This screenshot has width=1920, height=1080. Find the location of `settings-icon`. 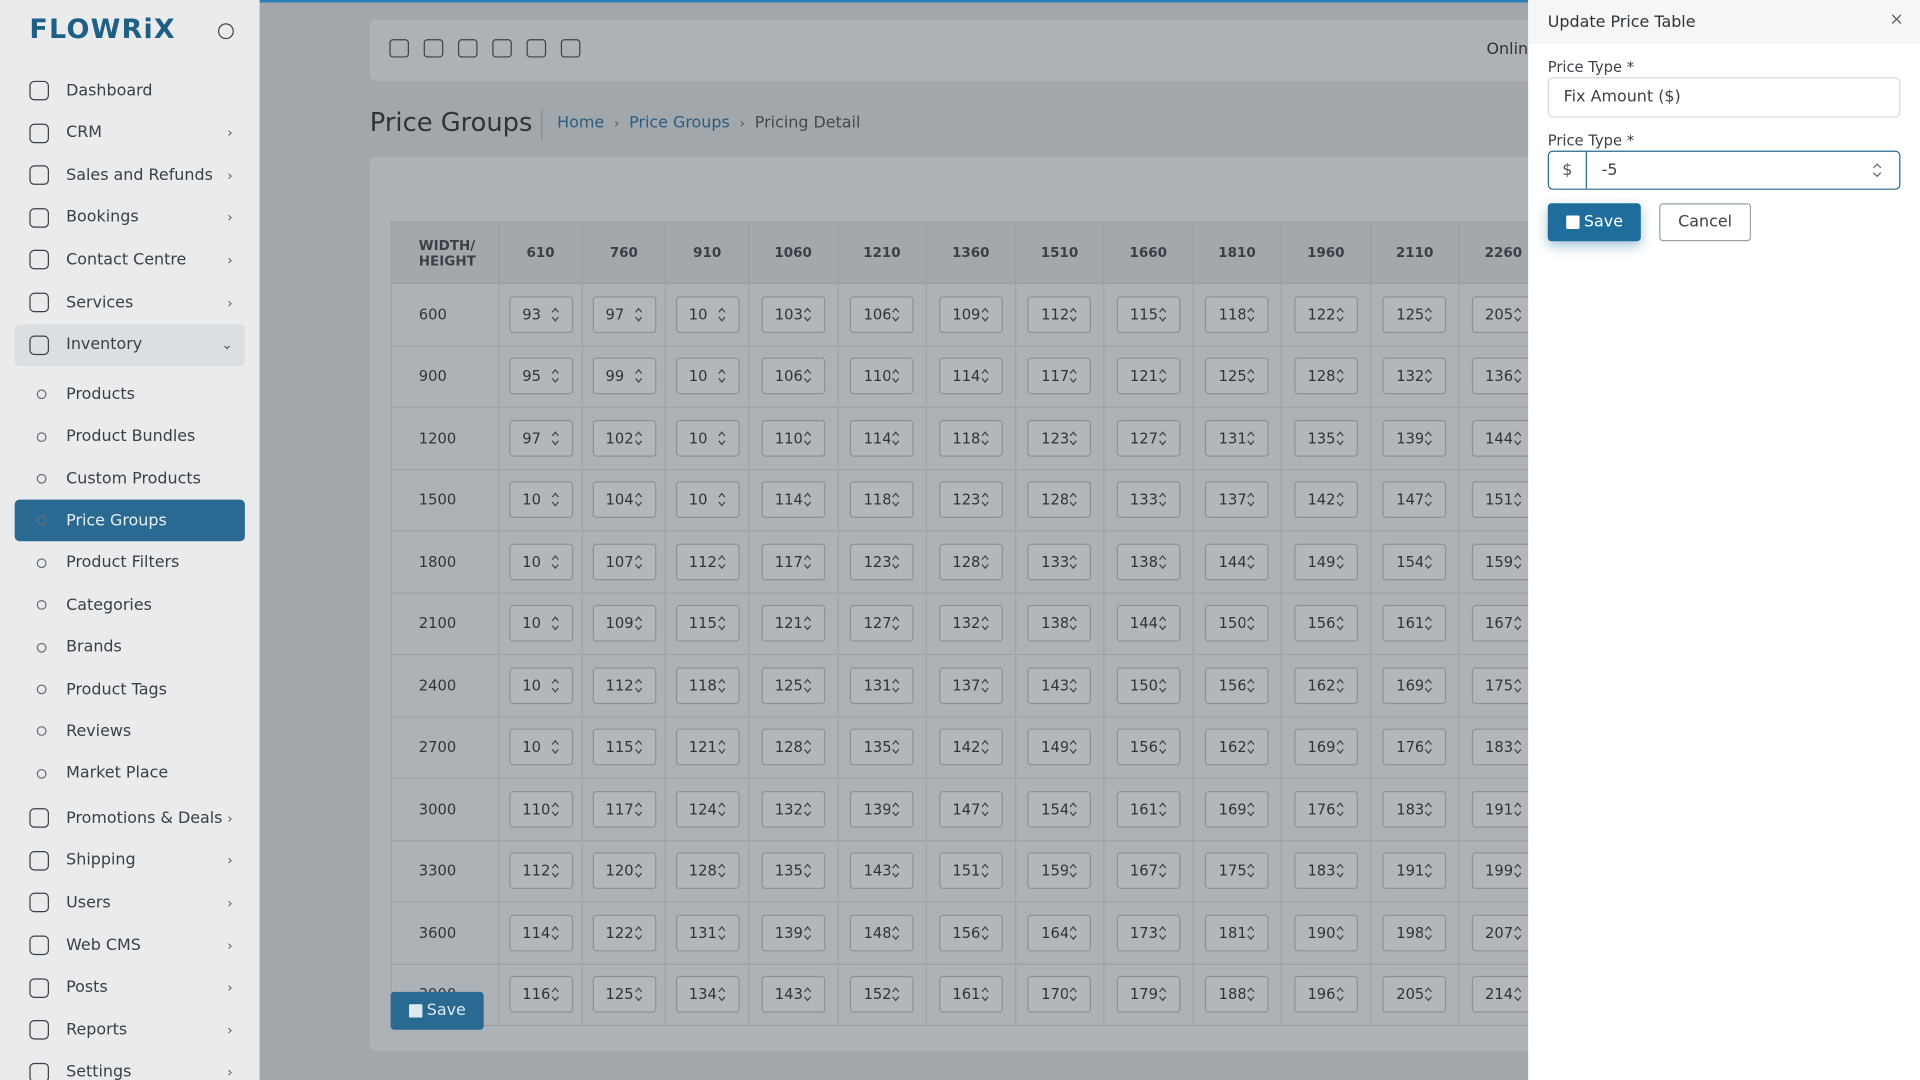

settings-icon is located at coordinates (225, 31).